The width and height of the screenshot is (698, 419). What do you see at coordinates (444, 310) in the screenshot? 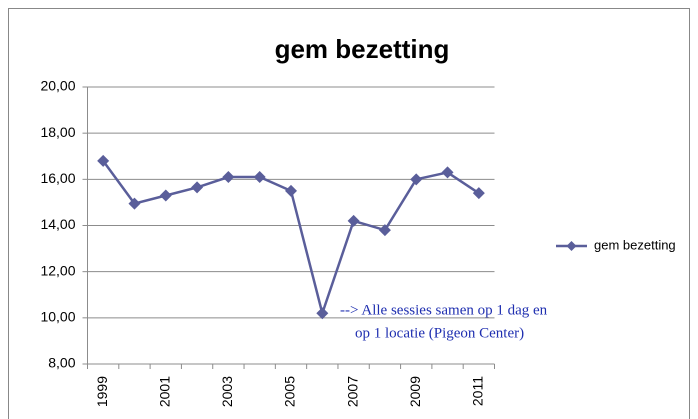
I see `annotation: --> Alle sessies samen op 1 dag en` at bounding box center [444, 310].